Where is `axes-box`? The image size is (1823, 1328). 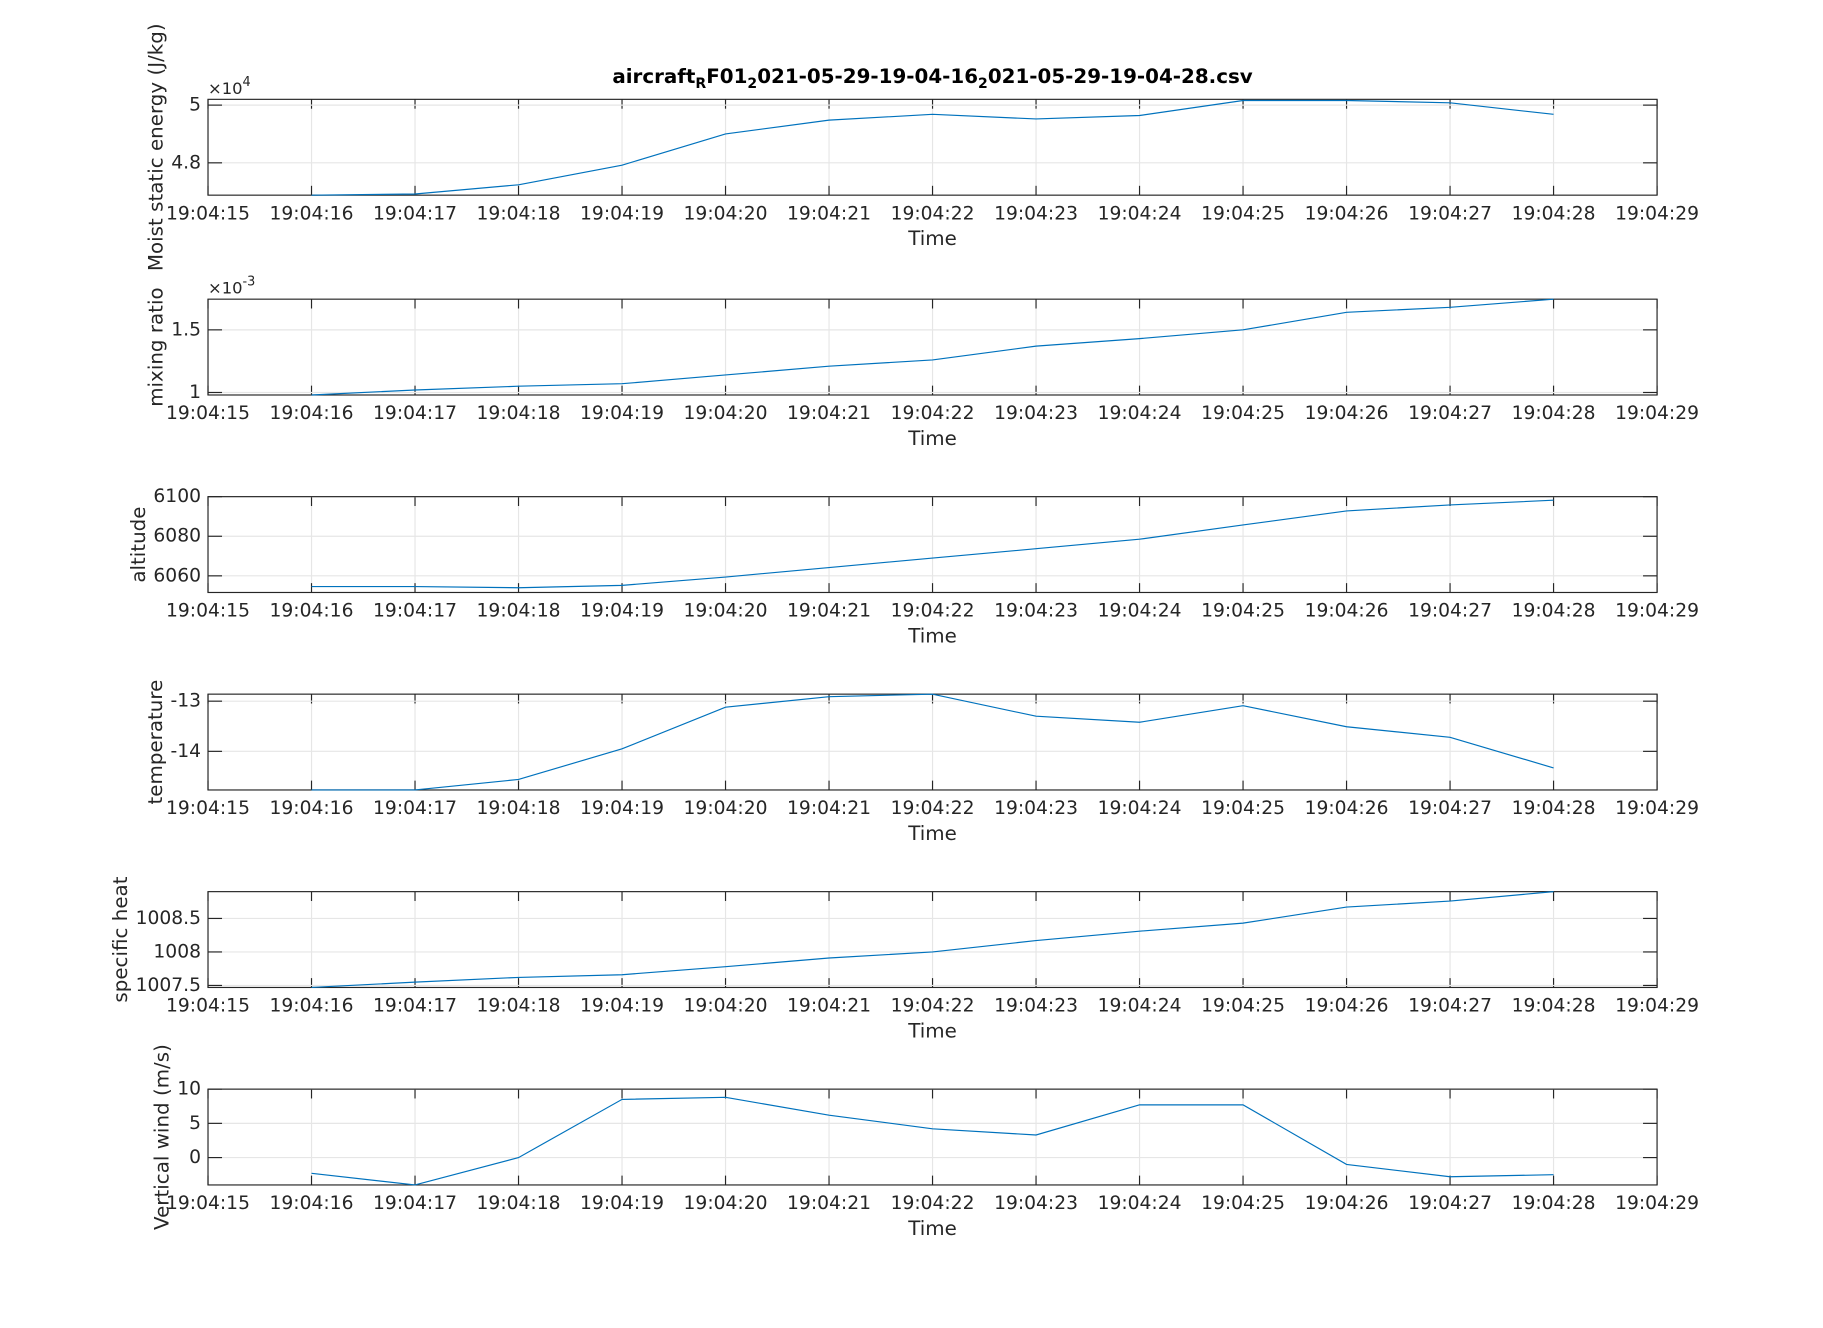 axes-box is located at coordinates (932, 940).